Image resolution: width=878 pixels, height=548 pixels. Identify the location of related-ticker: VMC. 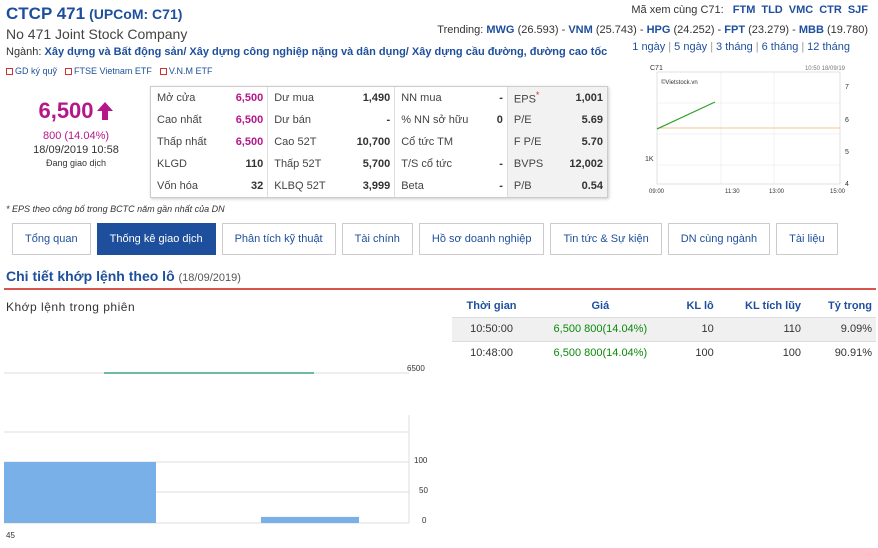
(801, 10).